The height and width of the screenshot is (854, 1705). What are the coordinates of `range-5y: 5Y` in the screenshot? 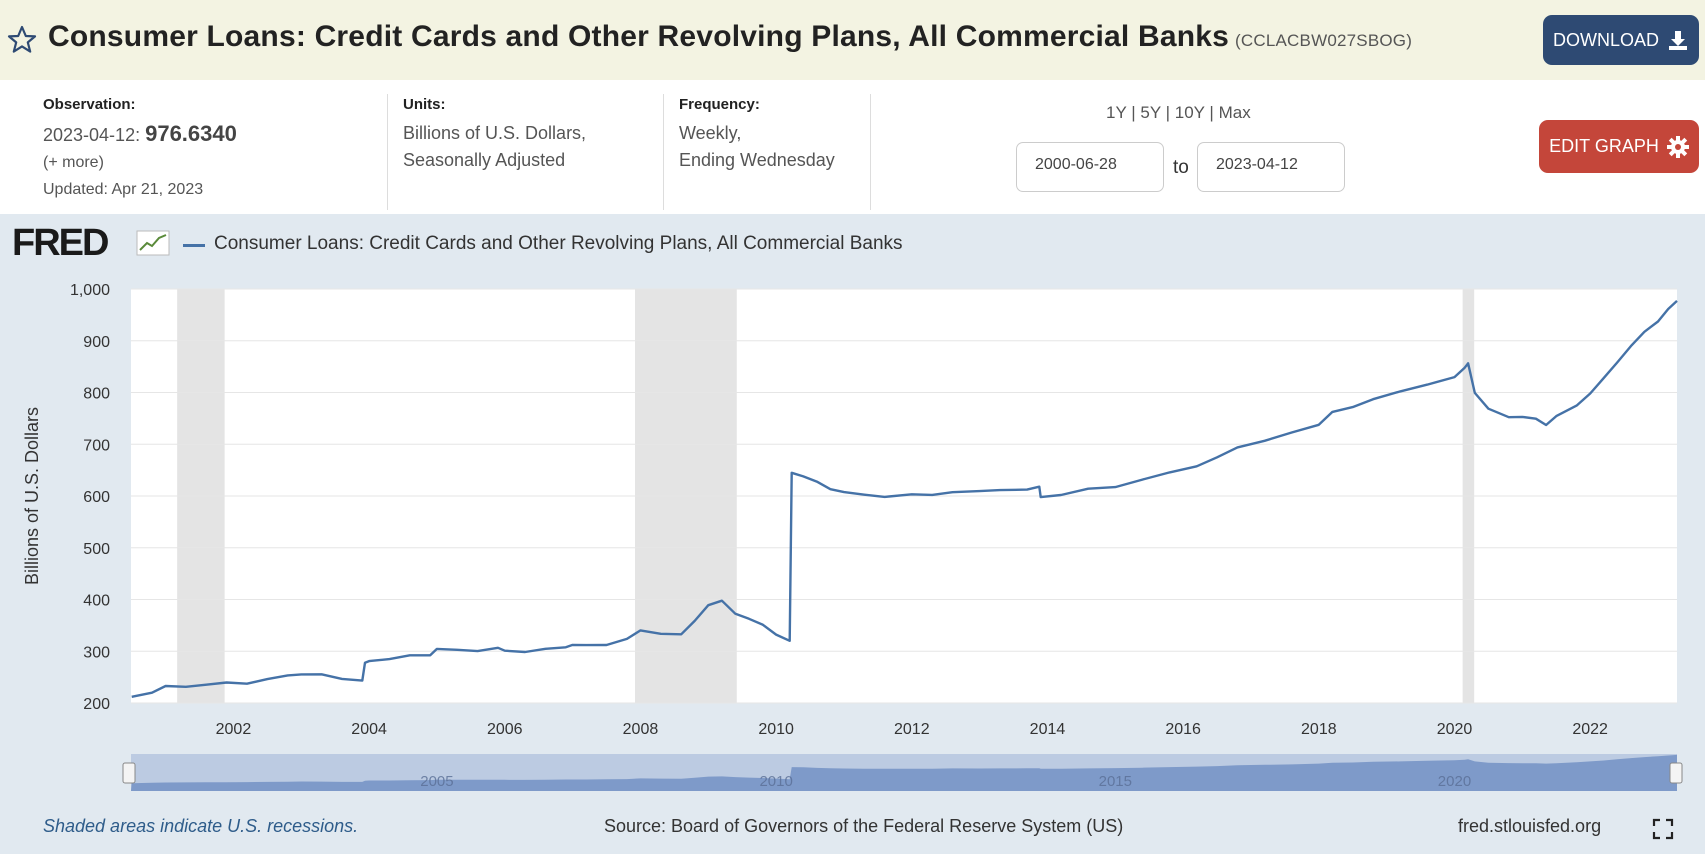 It's located at (1150, 112).